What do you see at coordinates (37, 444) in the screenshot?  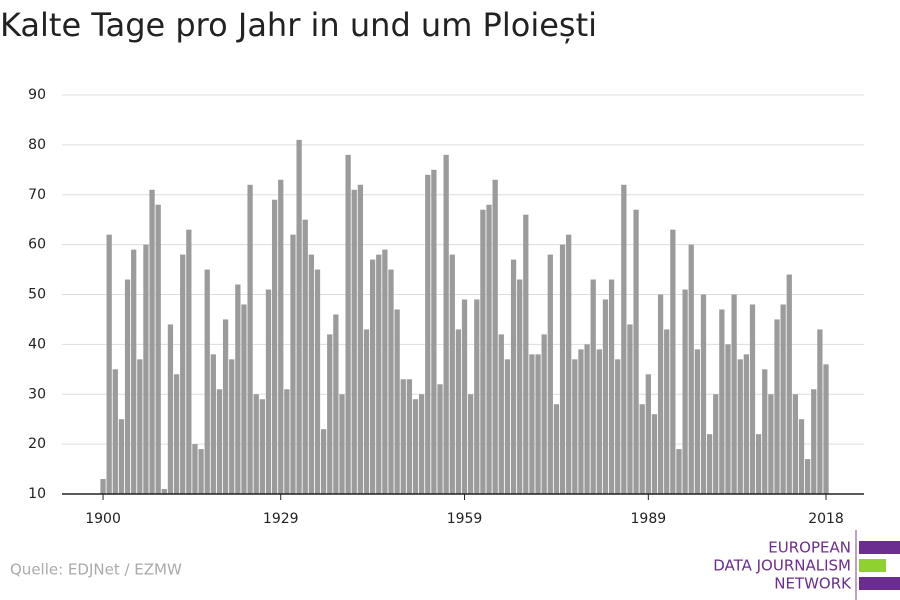 I see `y-tick-label: 20` at bounding box center [37, 444].